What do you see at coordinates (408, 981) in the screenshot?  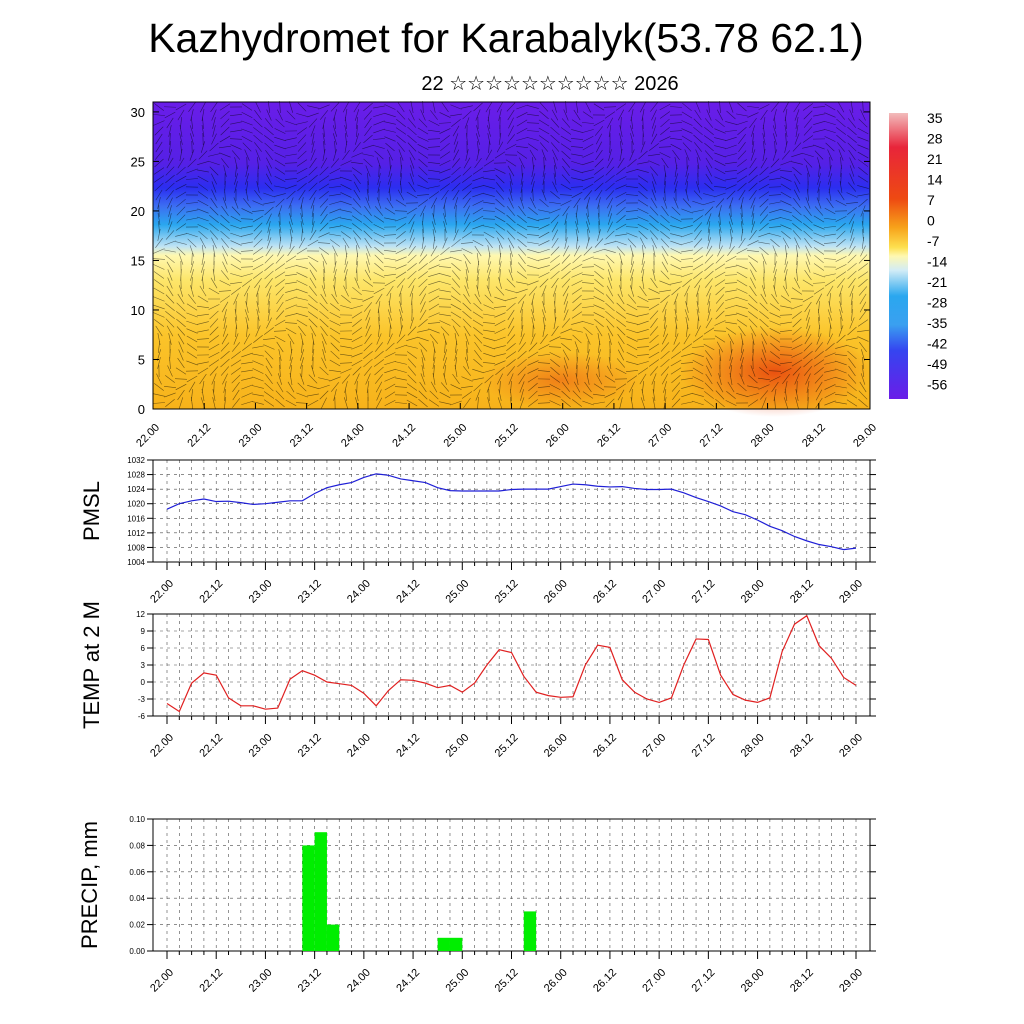 I see `x-tick-label: 24.12` at bounding box center [408, 981].